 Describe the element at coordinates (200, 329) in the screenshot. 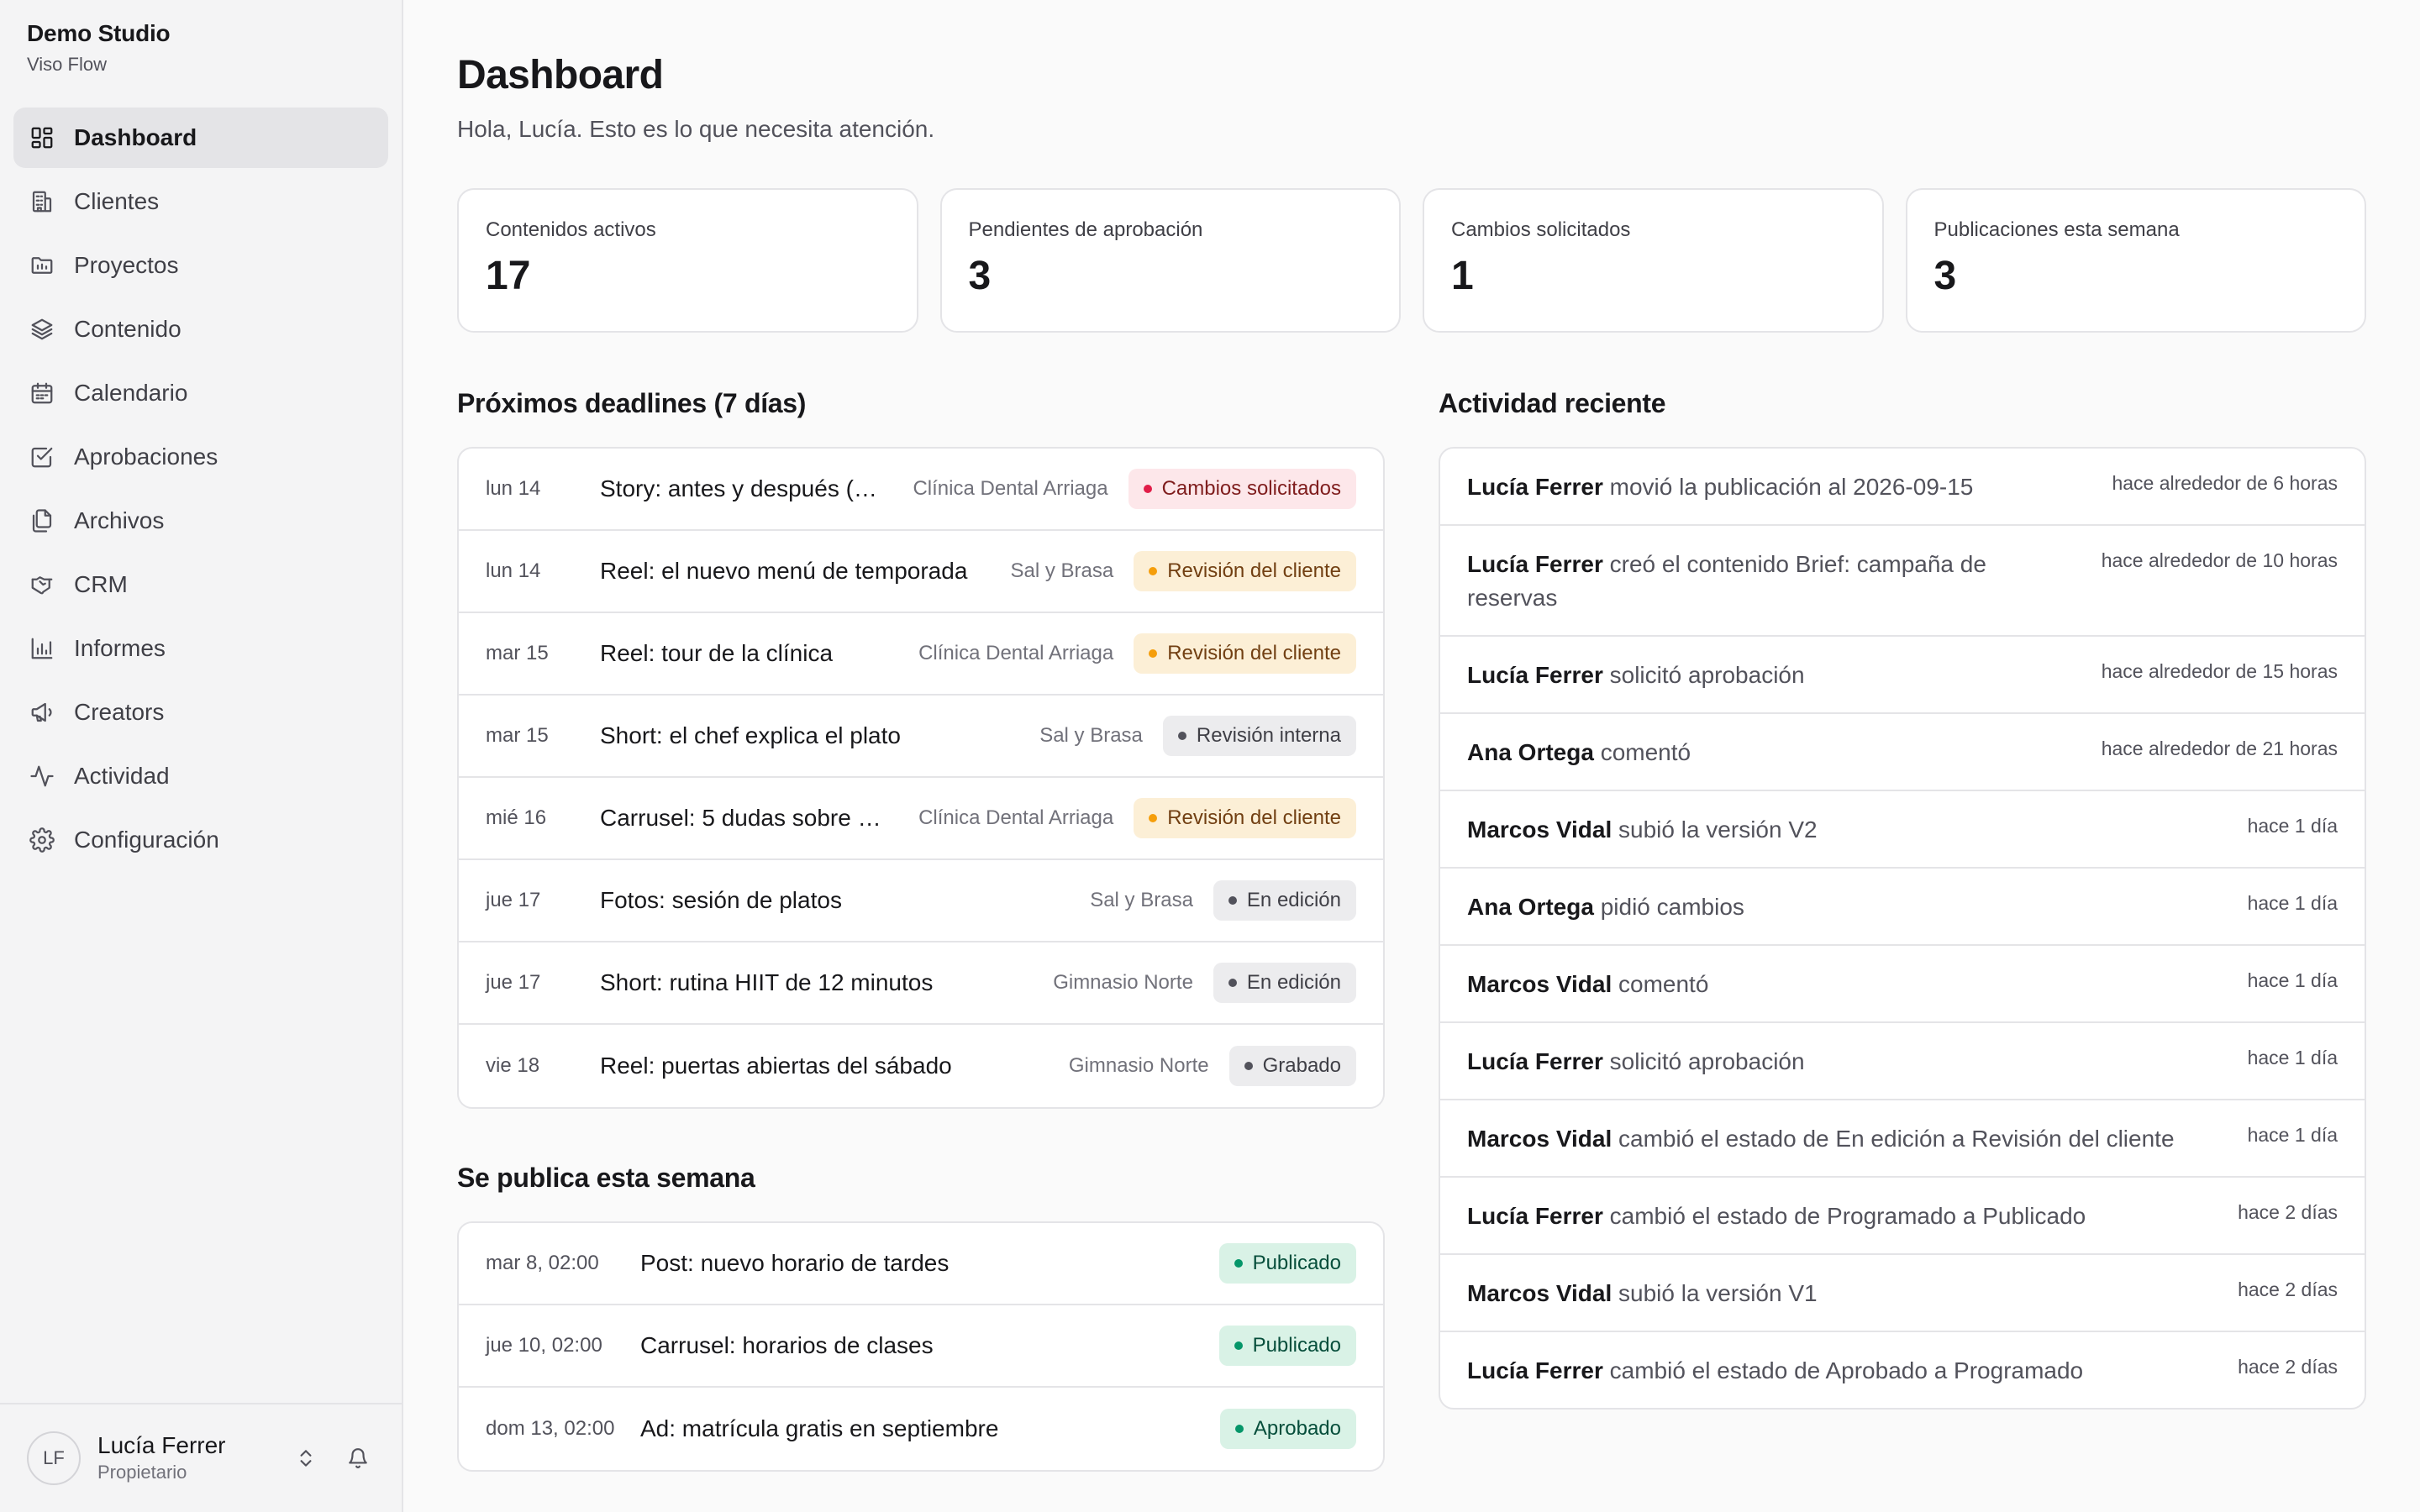

I see `sidebar-item-contenido: Contenido` at that location.